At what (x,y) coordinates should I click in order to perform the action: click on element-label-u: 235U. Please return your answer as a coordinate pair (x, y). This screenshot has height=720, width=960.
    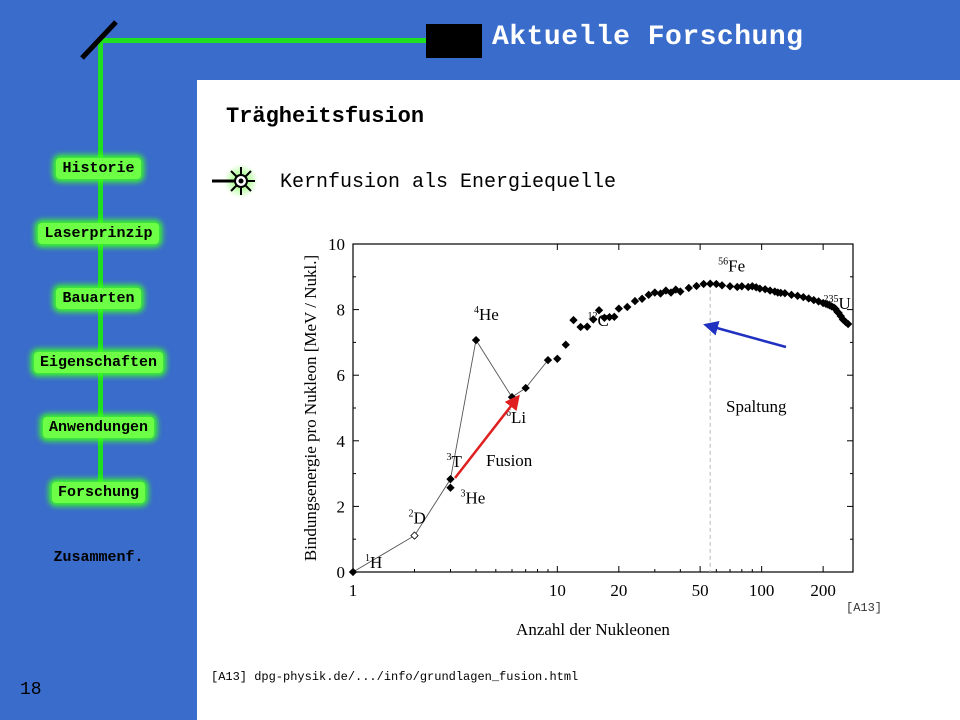
    Looking at the image, I should click on (836, 303).